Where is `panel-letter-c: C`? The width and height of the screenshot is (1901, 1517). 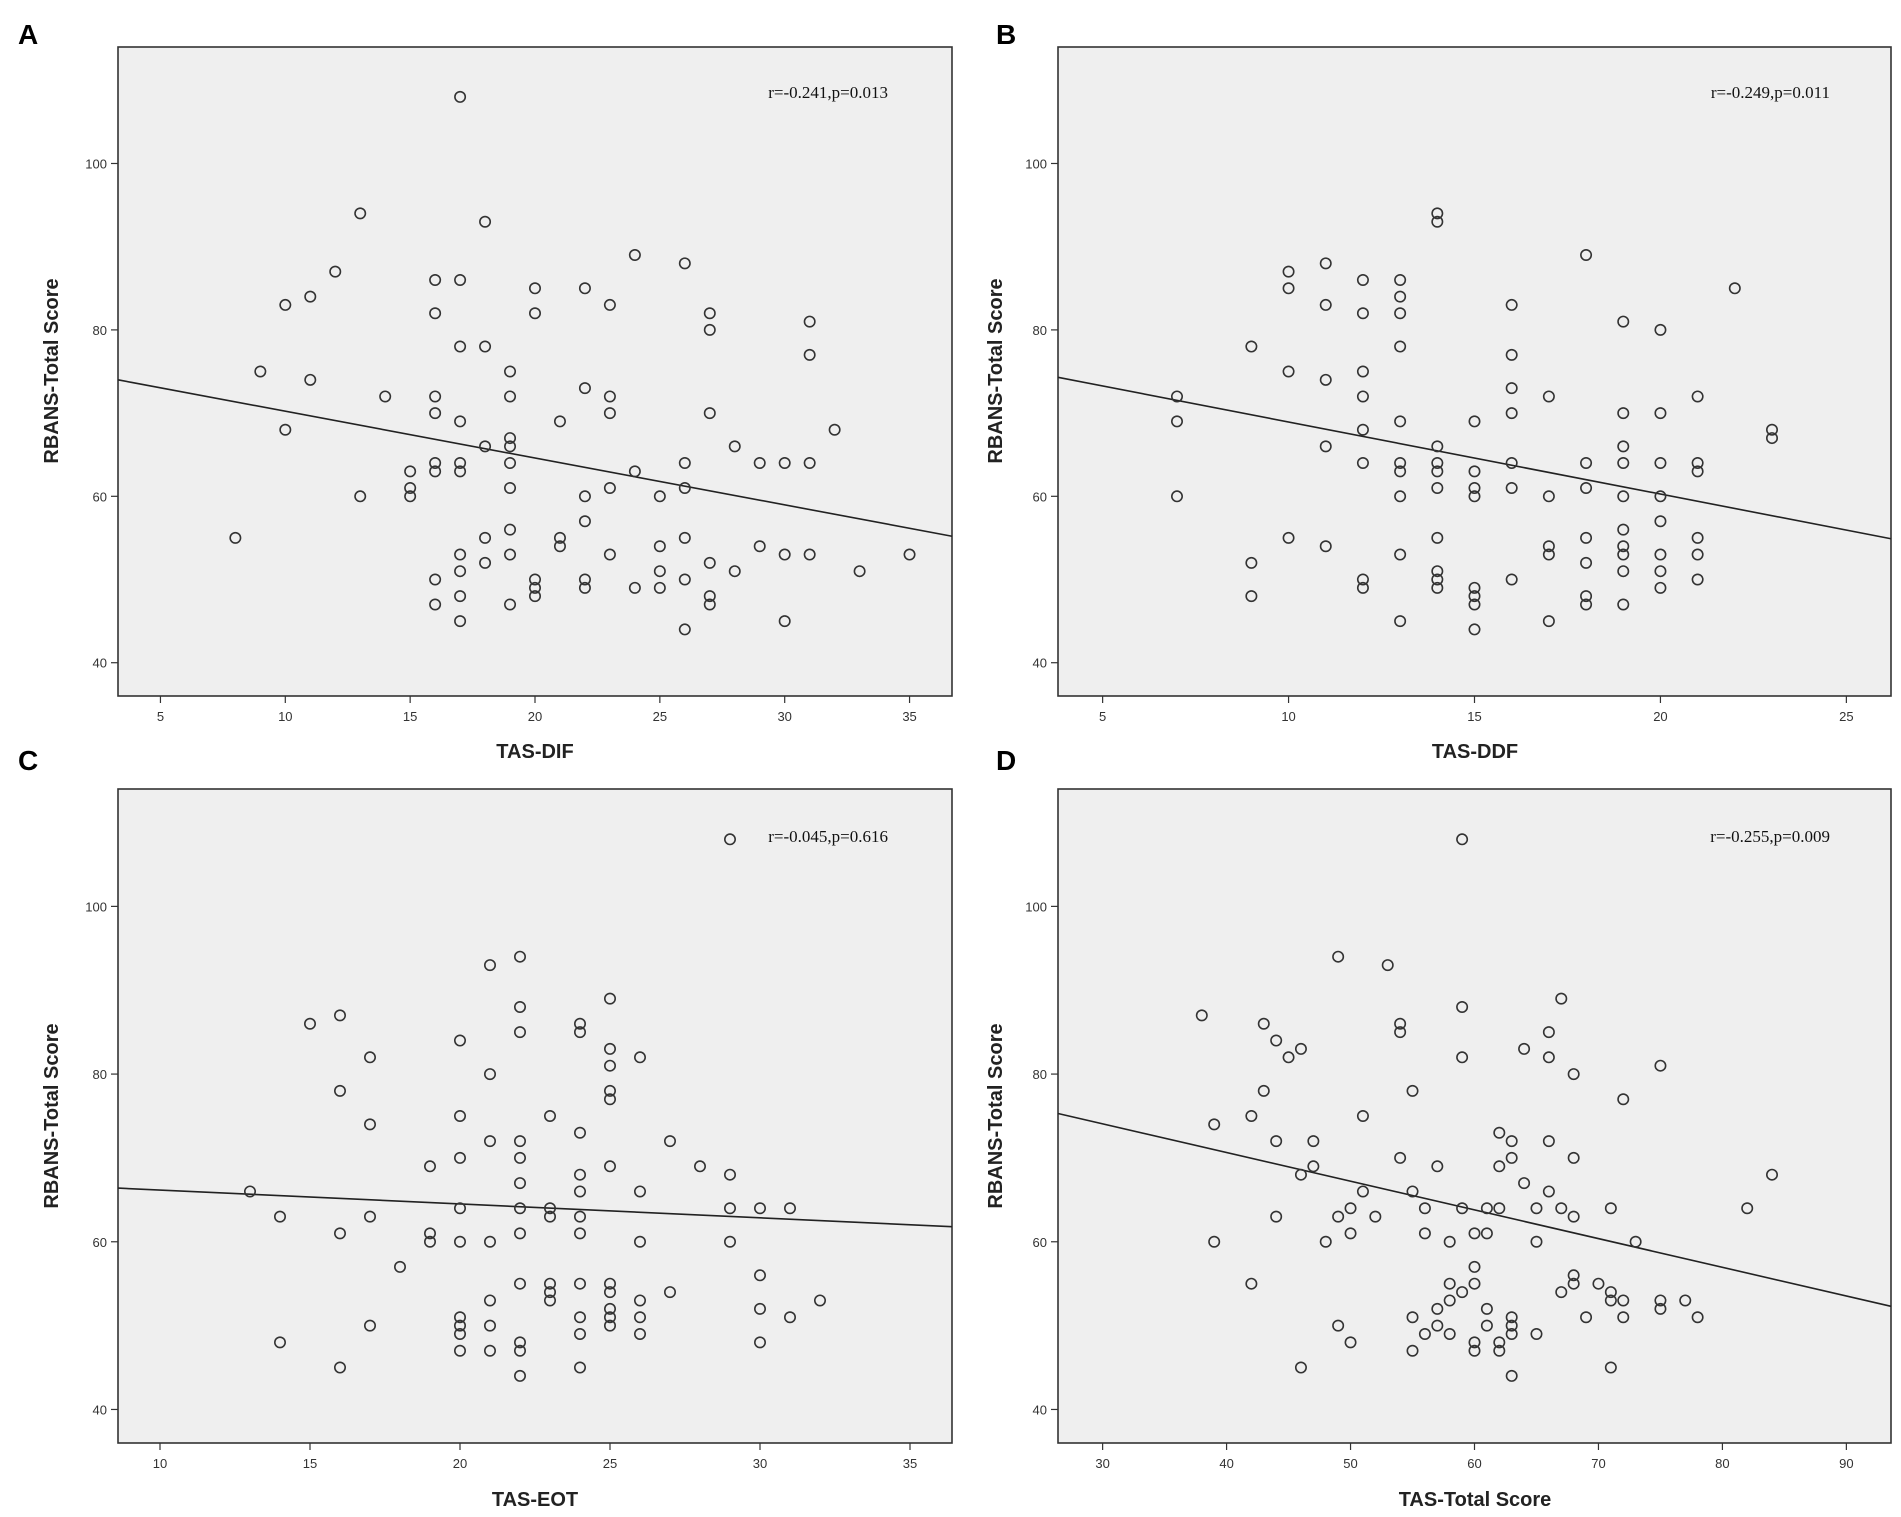 panel-letter-c: C is located at coordinates (28, 760).